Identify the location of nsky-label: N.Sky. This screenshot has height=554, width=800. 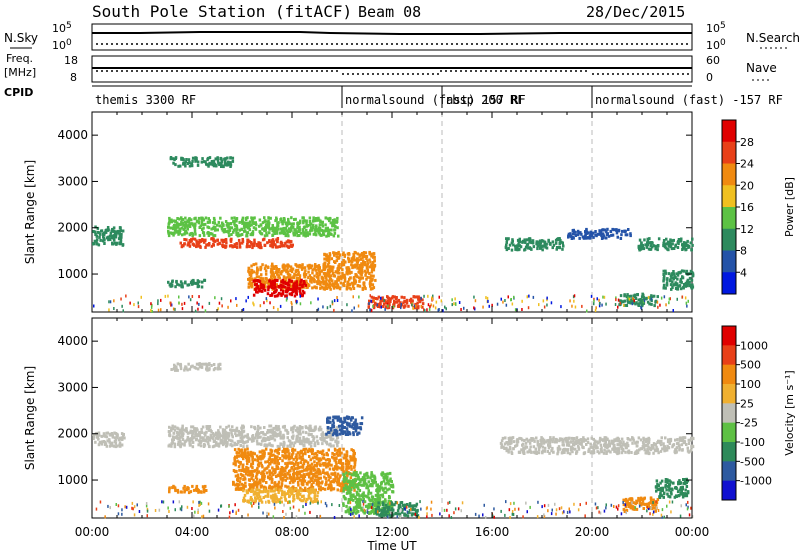
(21, 38).